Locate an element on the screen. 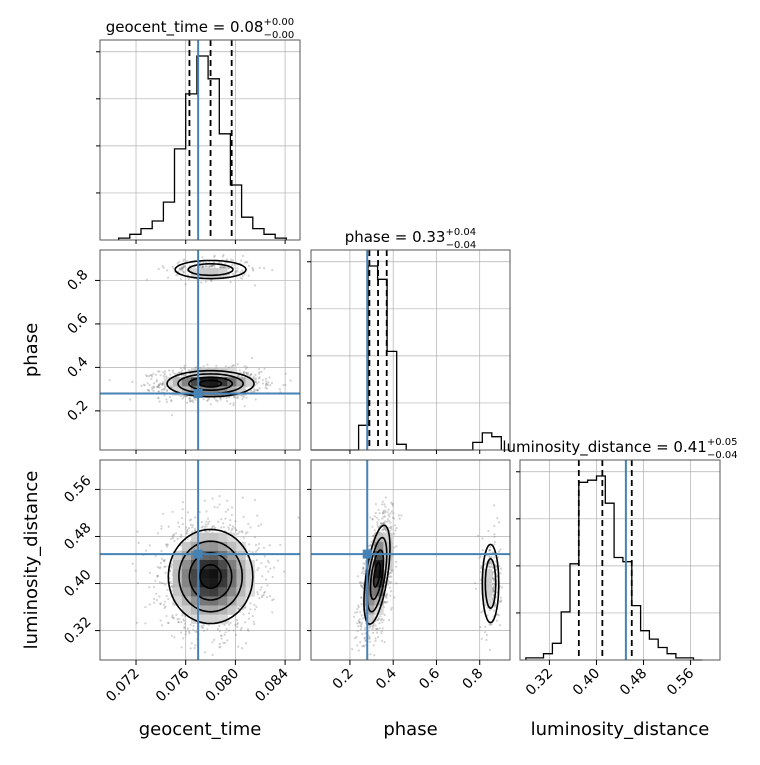 This screenshot has width=760, height=765. panel-title-luminosity_distance: luminosity_distance = 0.41+0.05−0.04 is located at coordinates (619, 449).